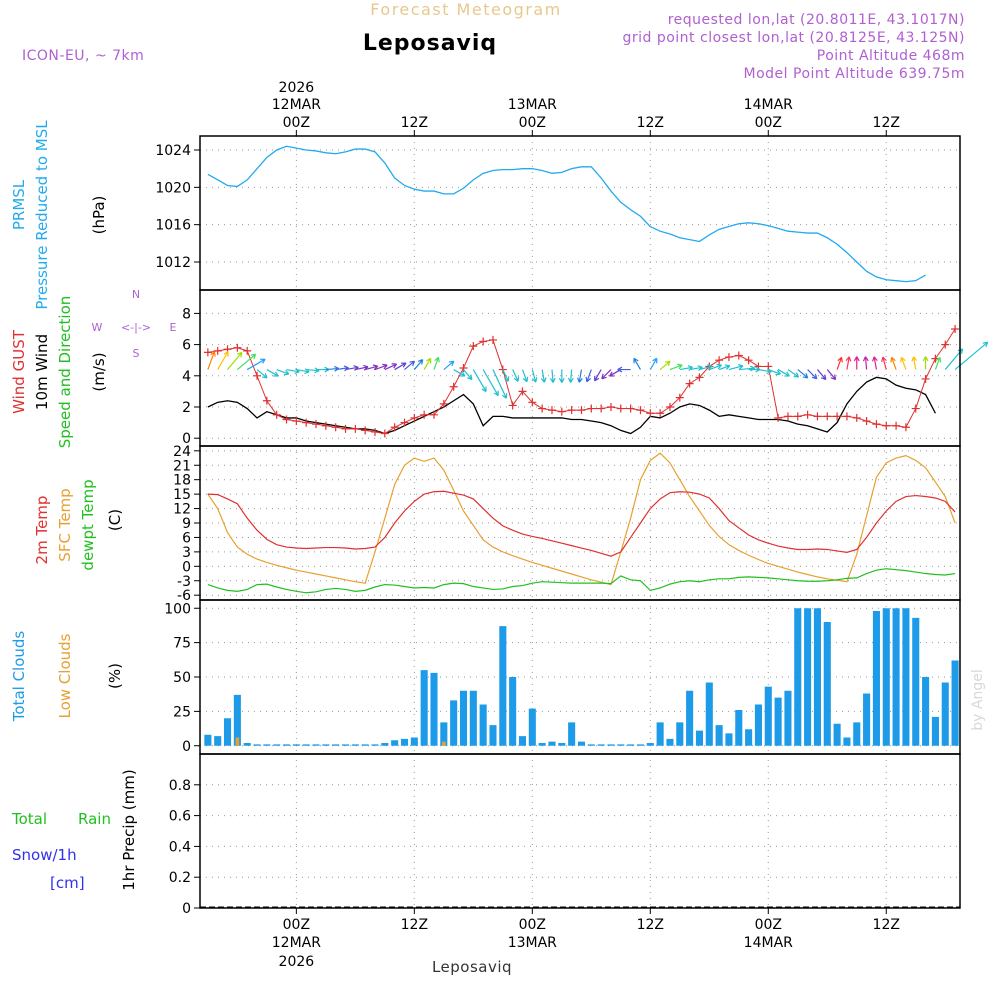  What do you see at coordinates (414, 925) in the screenshot?
I see `bottom-time-label: 12Z` at bounding box center [414, 925].